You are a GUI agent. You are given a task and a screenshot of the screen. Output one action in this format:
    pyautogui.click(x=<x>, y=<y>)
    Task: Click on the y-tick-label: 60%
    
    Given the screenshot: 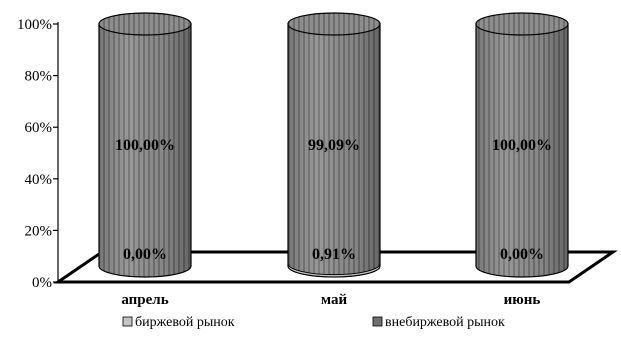 What is the action you would take?
    pyautogui.click(x=39, y=128)
    